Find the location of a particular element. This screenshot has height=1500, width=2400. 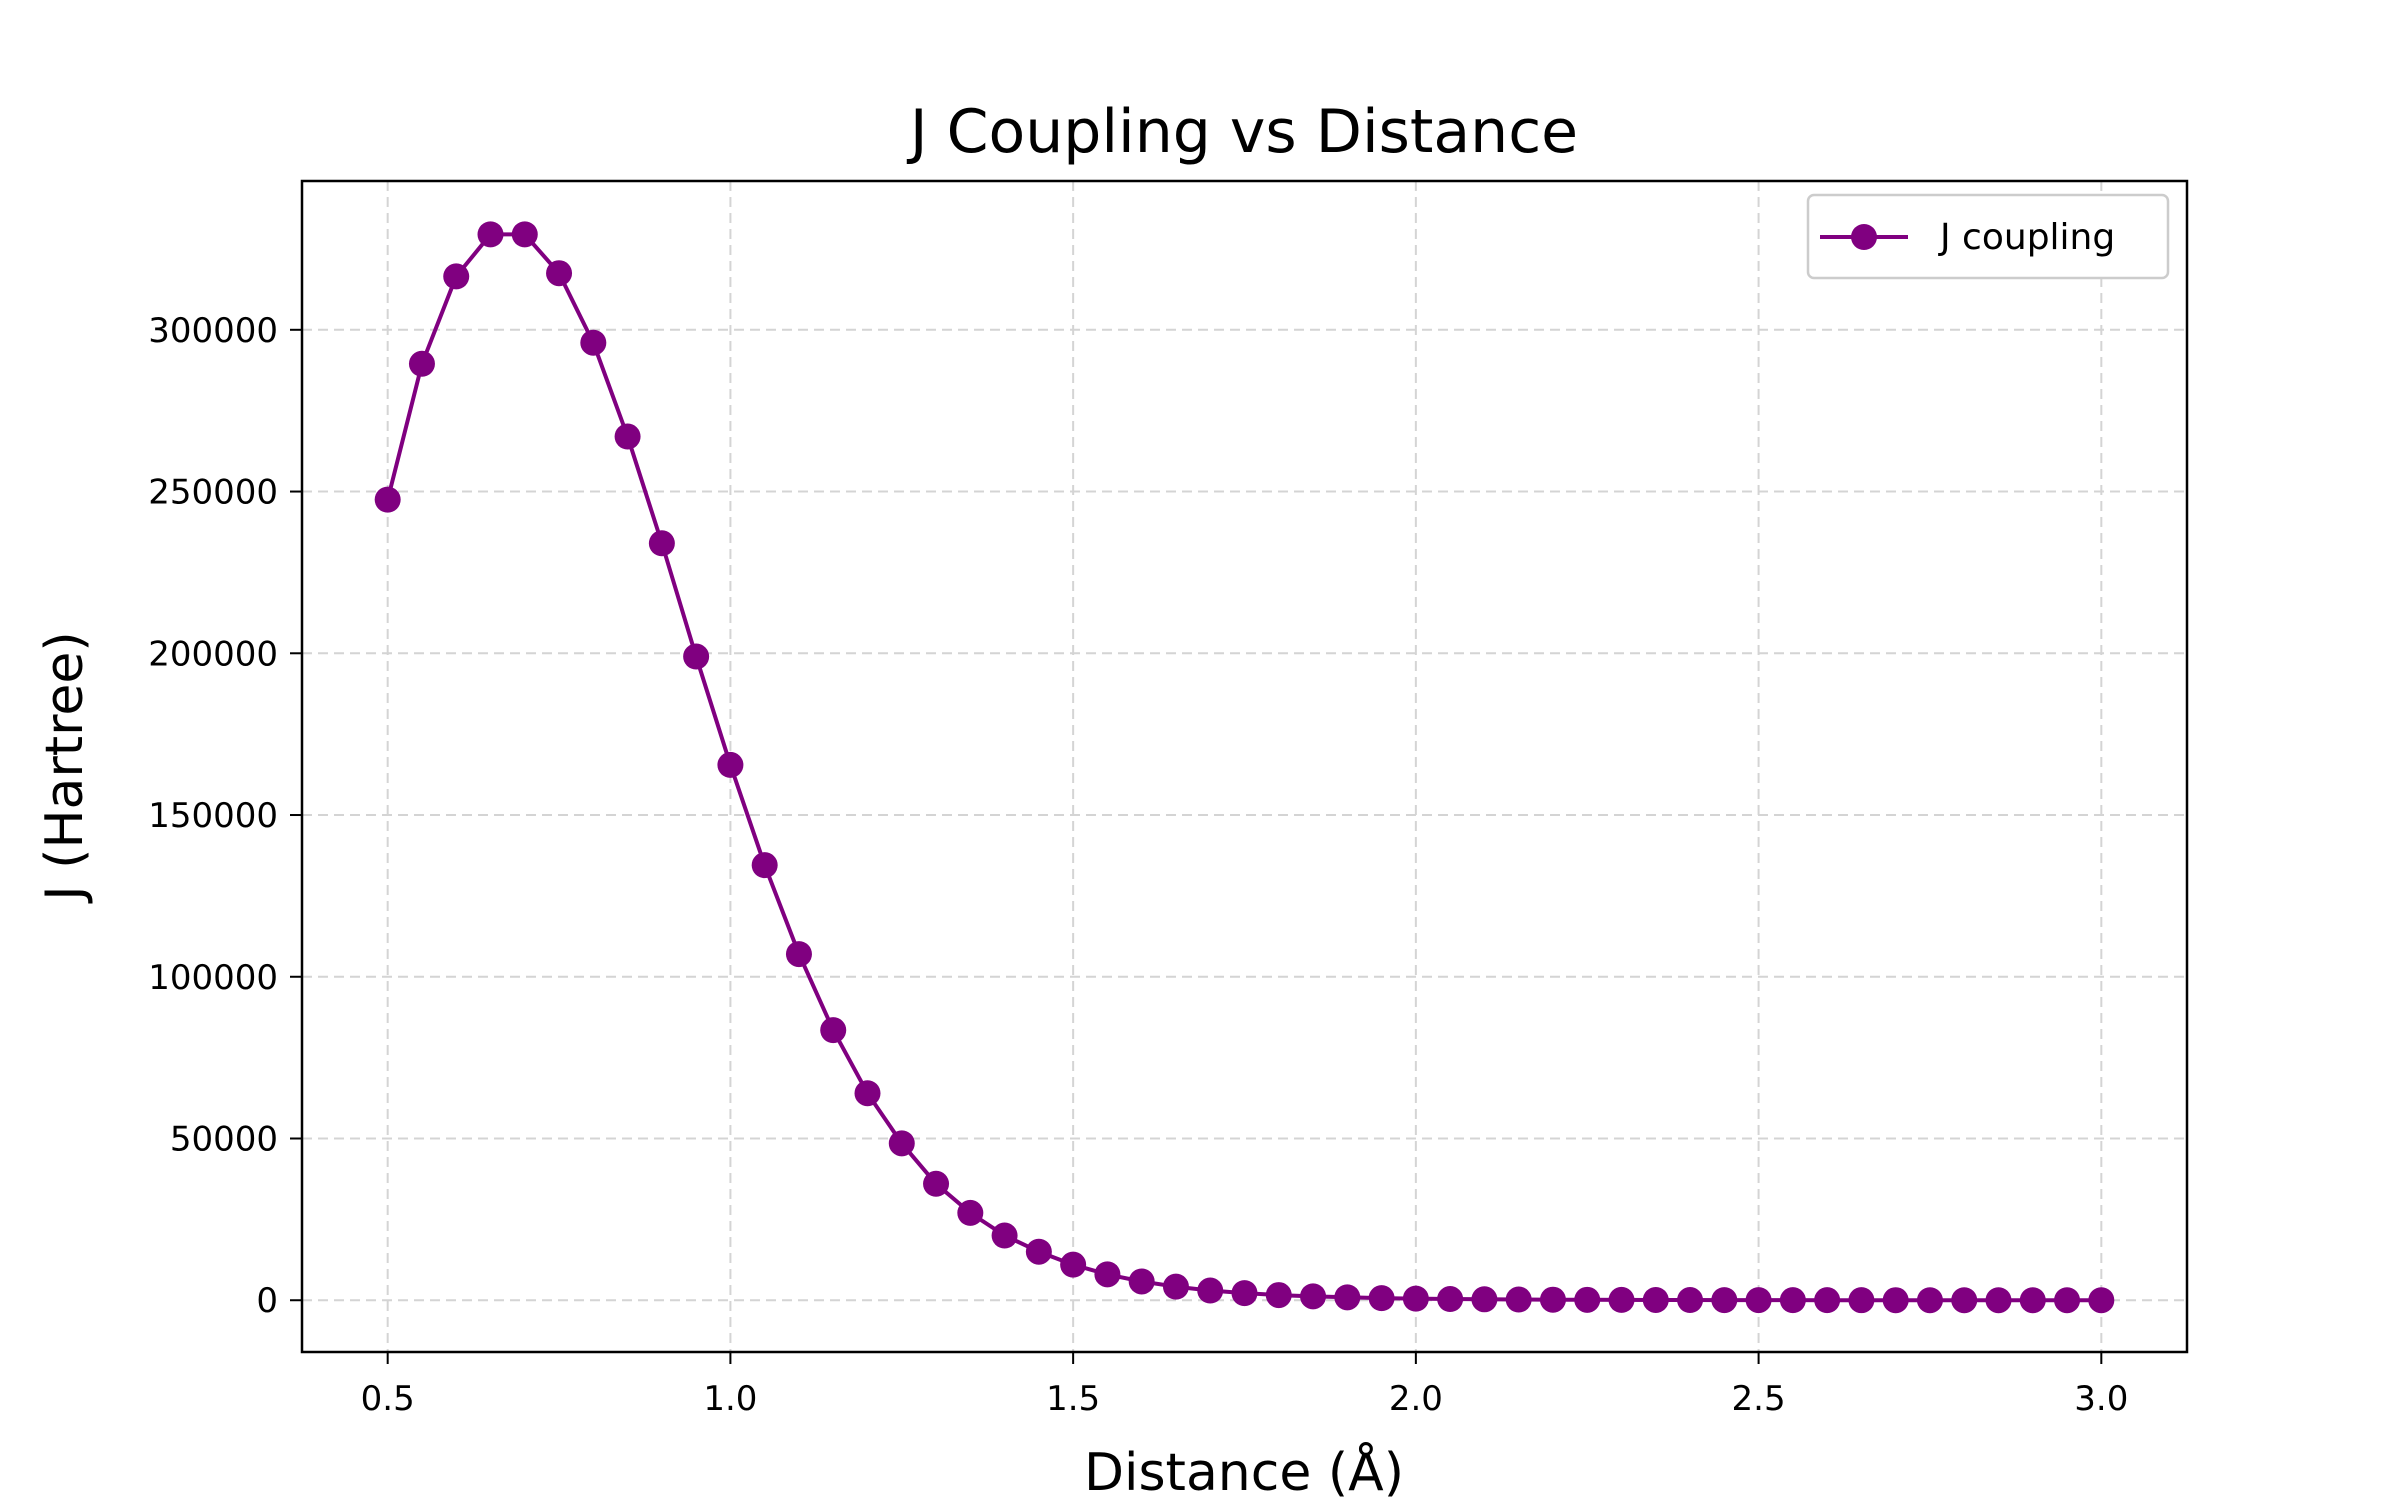

chart-title: J Coupling vs Distance is located at coordinates (1242, 132).